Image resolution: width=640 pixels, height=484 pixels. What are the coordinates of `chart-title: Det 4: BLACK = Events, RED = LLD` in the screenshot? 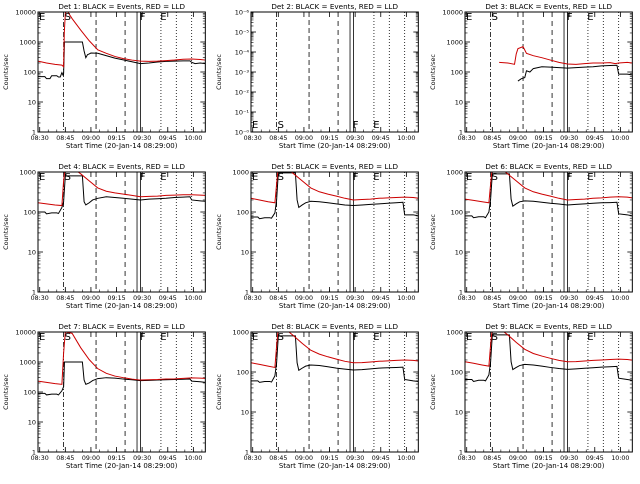 It's located at (121, 166).